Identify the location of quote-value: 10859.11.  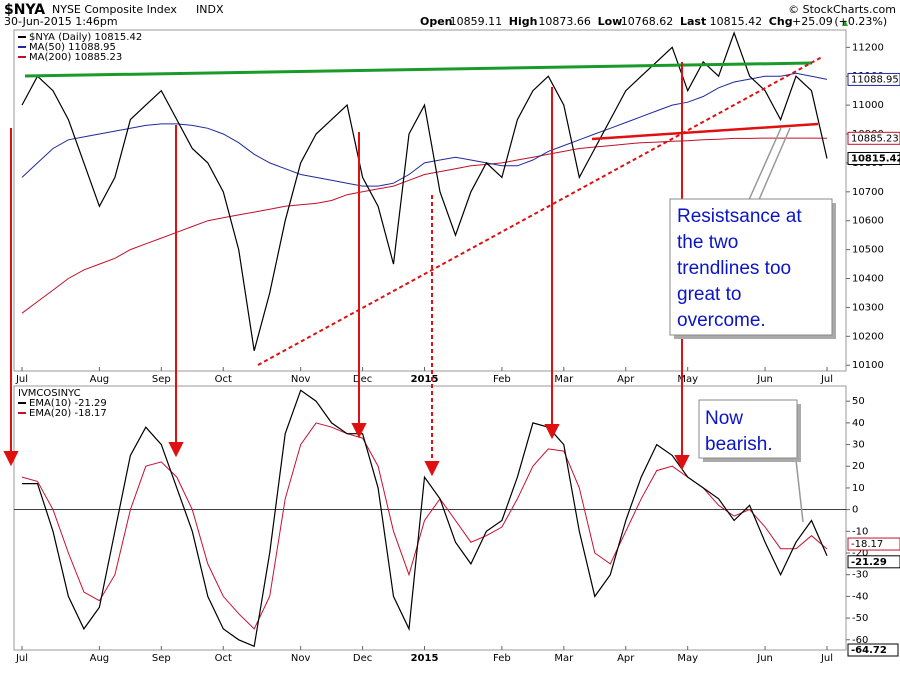
(476, 21).